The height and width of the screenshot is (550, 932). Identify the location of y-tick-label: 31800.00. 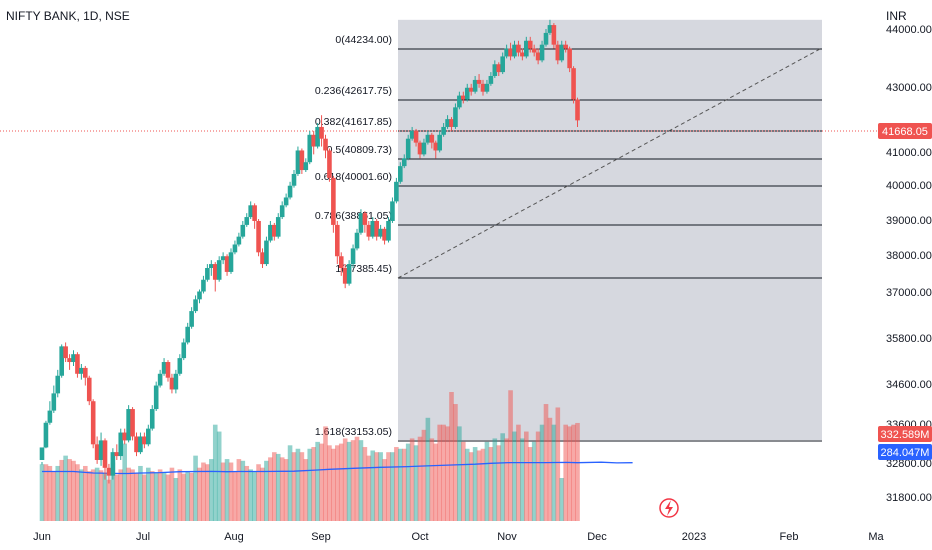
(909, 498).